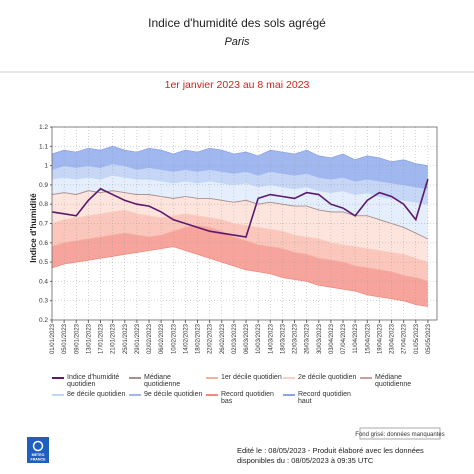 This screenshot has width=474, height=474. I want to click on legend-label: Indice d'humidité quotidien, so click(93, 381).